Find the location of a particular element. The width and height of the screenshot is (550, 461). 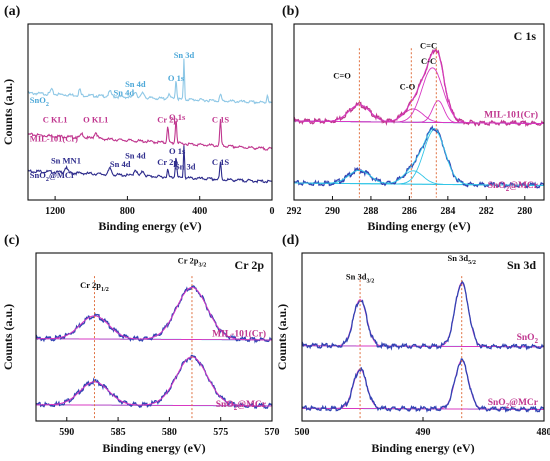

panel-letter: (b) is located at coordinates (290, 11).